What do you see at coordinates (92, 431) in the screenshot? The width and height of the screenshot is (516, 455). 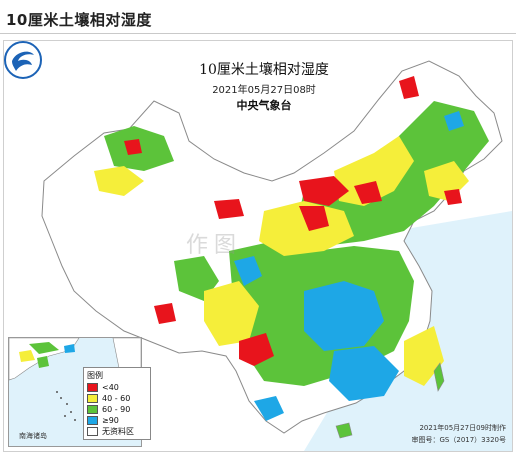 I see `legend-swatch-no-data` at bounding box center [92, 431].